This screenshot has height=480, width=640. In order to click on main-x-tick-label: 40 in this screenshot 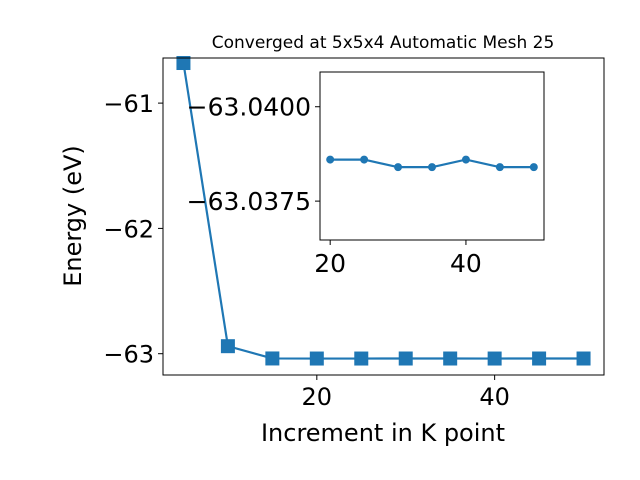, I will do `click(494, 397)`.